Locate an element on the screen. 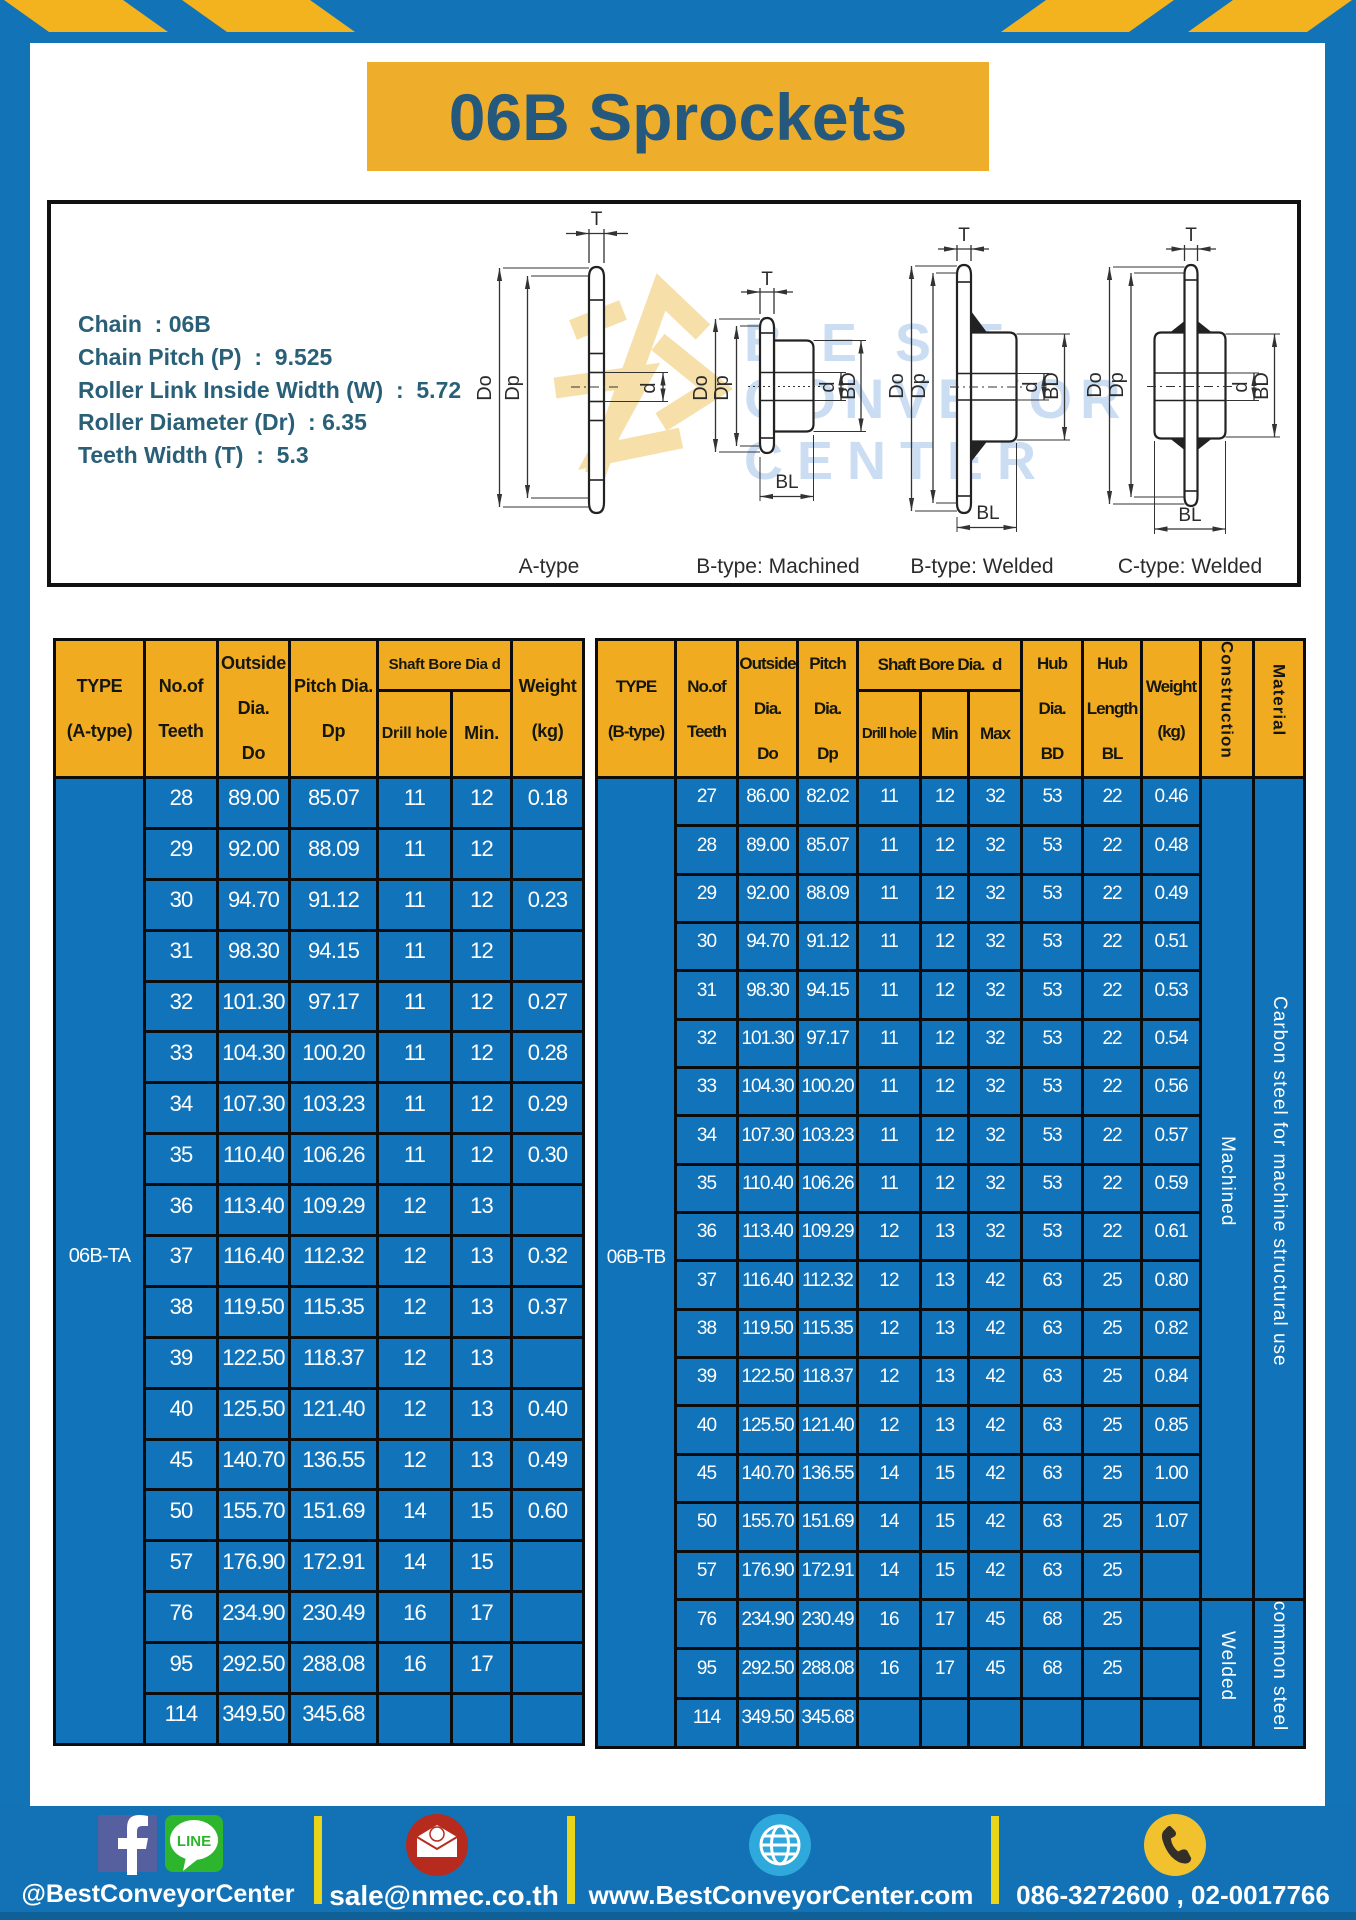  svg-text: B-type: Welded is located at coordinates (981, 566).